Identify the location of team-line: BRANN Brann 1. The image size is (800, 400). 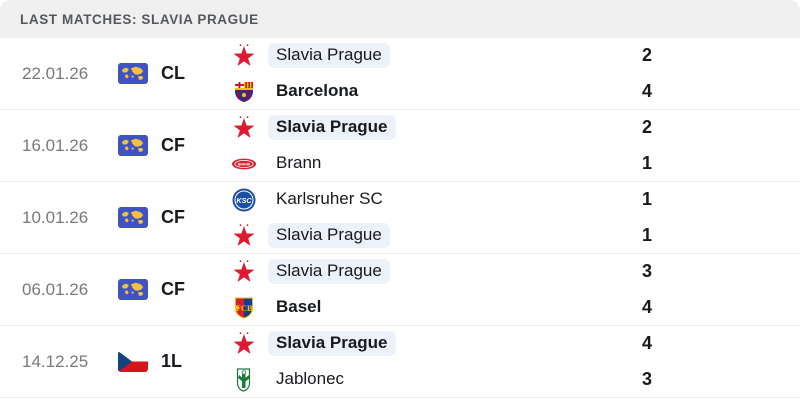
(449, 164).